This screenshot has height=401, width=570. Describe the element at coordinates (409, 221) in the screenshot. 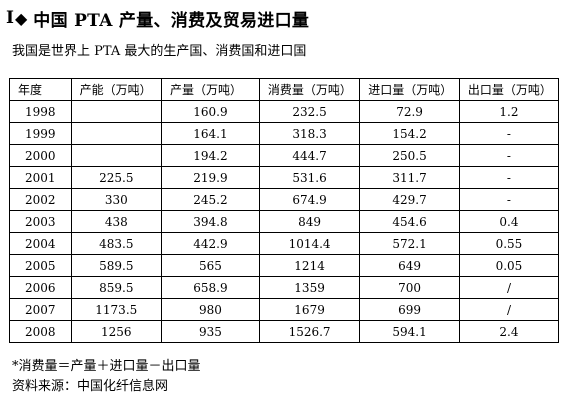

I see `cell-import: 454.6` at that location.